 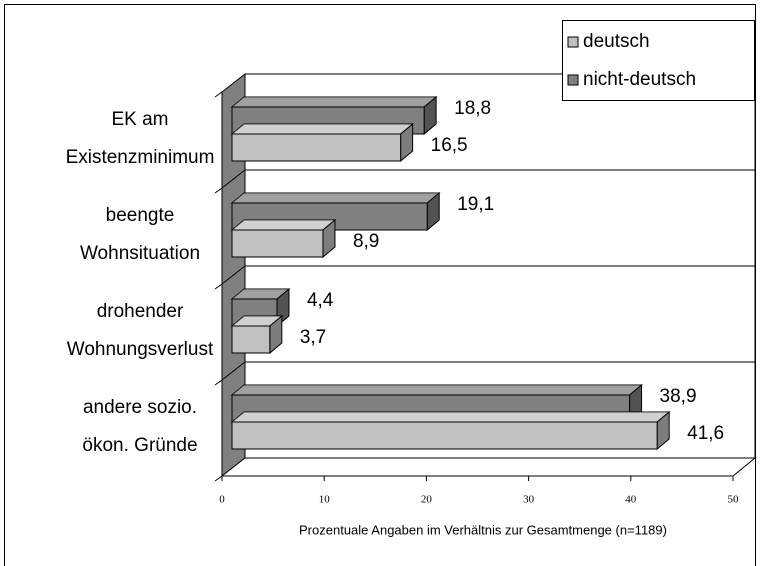 What do you see at coordinates (140, 311) in the screenshot?
I see `category-label: drohender` at bounding box center [140, 311].